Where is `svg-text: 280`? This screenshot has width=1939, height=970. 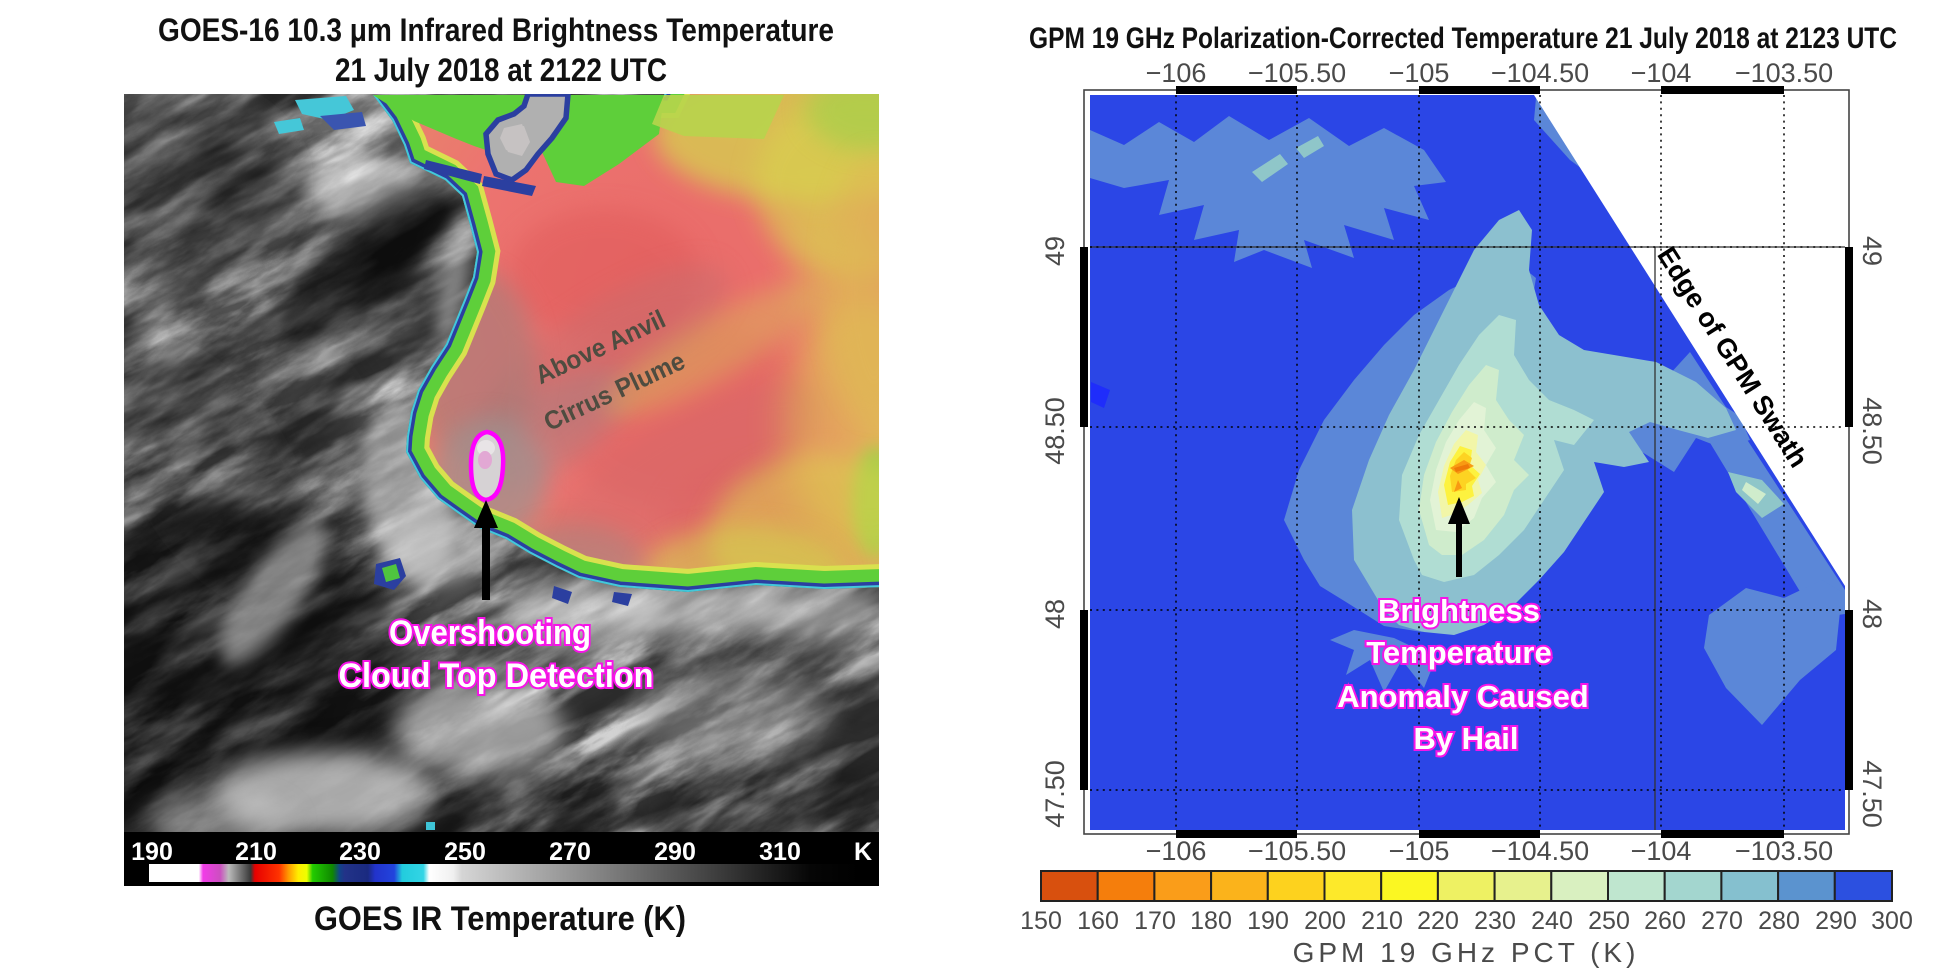 svg-text: 280 is located at coordinates (1779, 921).